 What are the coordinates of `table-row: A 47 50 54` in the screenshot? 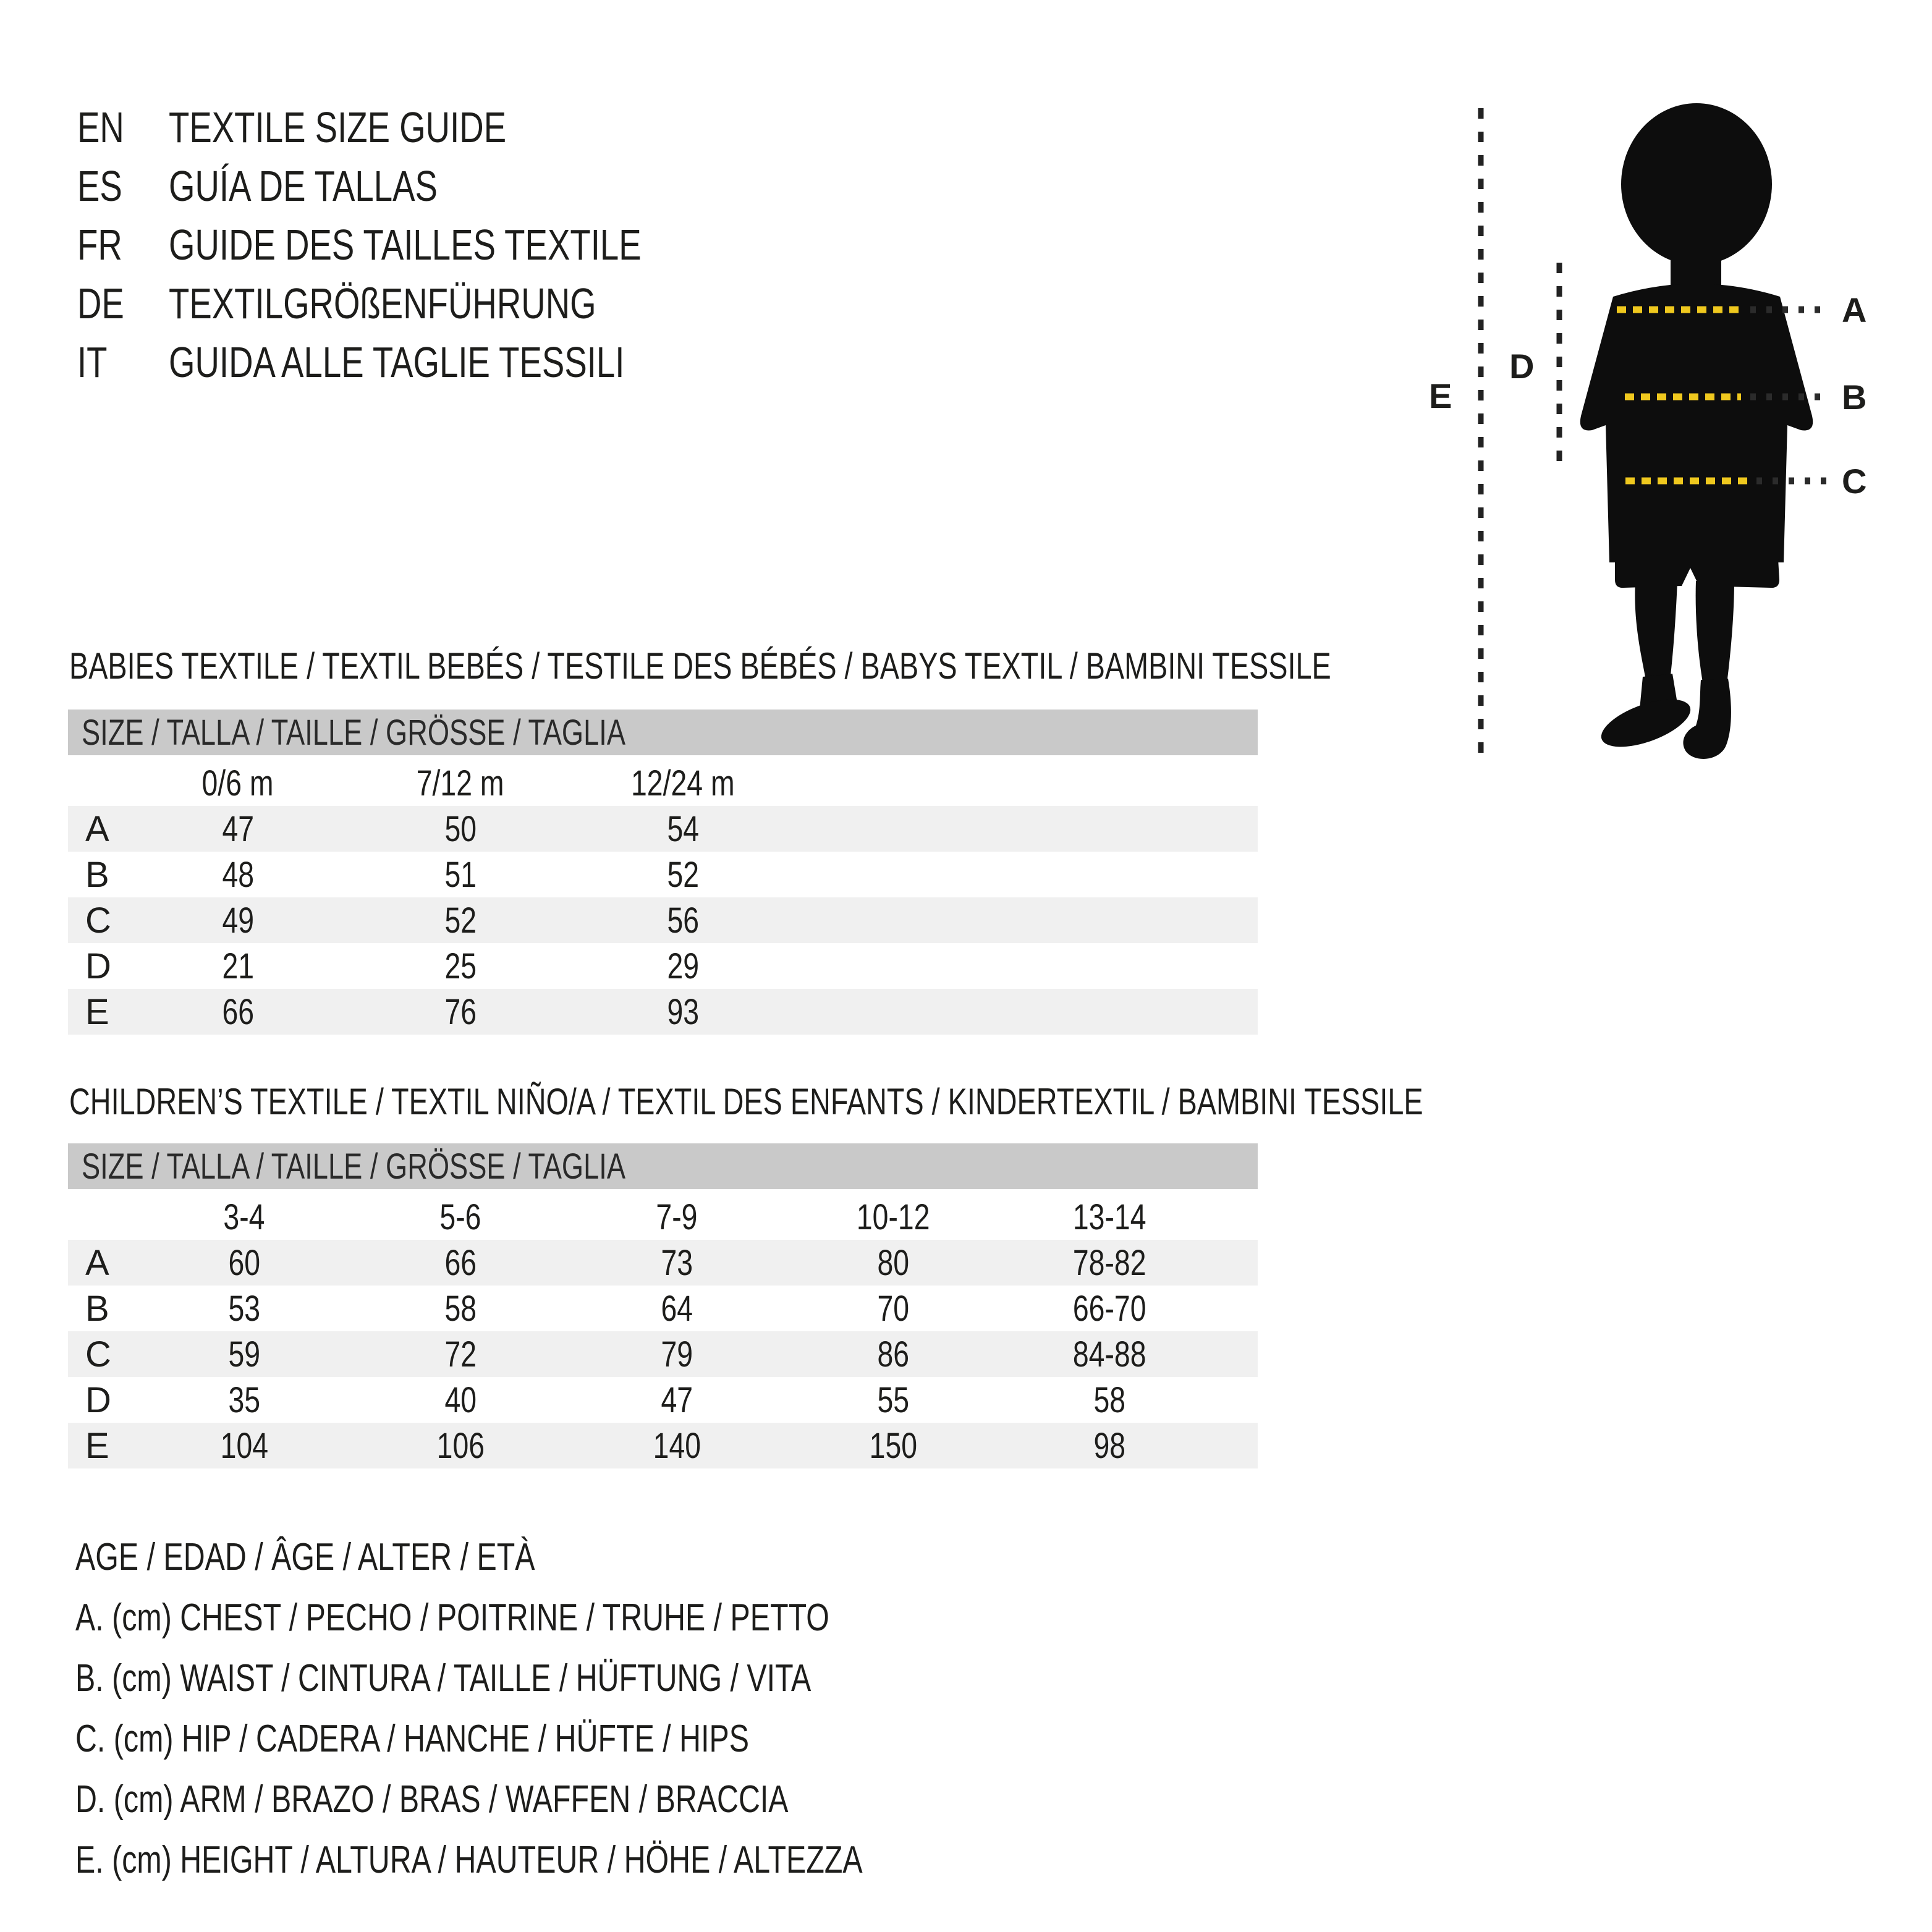 It's located at (663, 829).